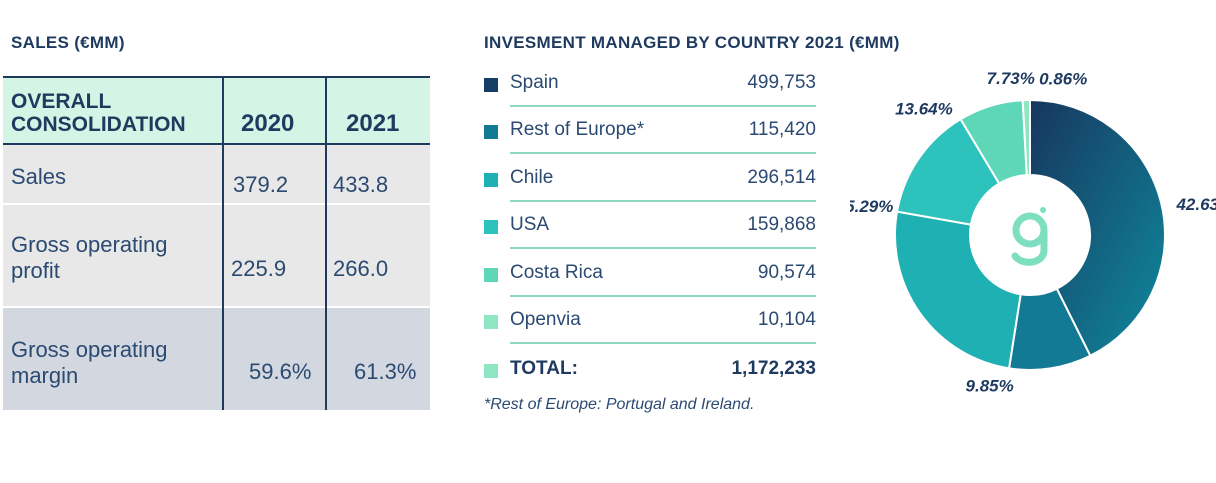 This screenshot has height=483, width=1216. What do you see at coordinates (786, 319) in the screenshot?
I see `legend-value: 10,104` at bounding box center [786, 319].